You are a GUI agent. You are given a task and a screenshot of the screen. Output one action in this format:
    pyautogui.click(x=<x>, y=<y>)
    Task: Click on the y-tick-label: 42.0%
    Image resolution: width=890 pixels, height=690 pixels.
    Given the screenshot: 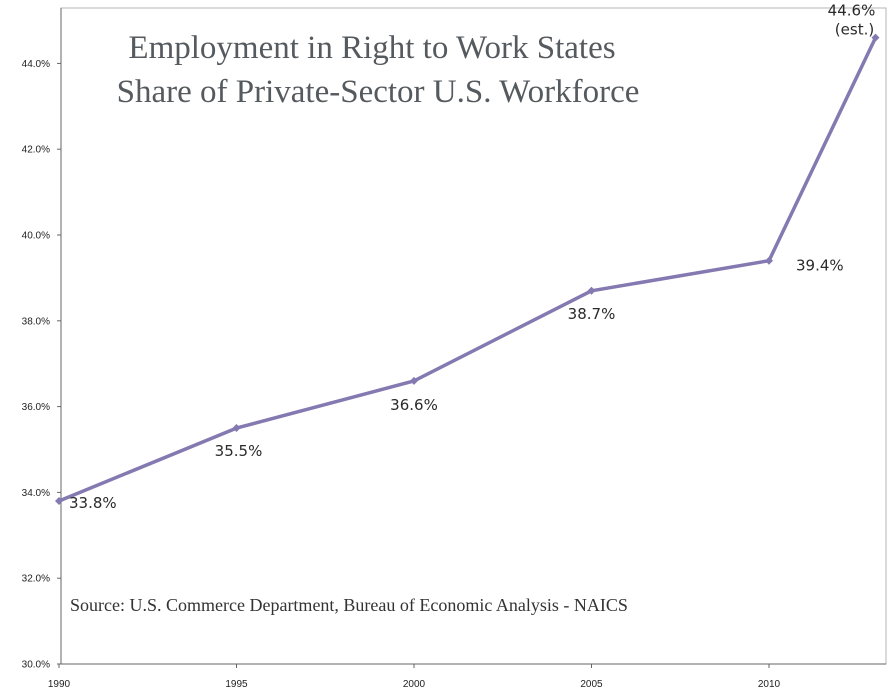 What is the action you would take?
    pyautogui.click(x=36, y=150)
    